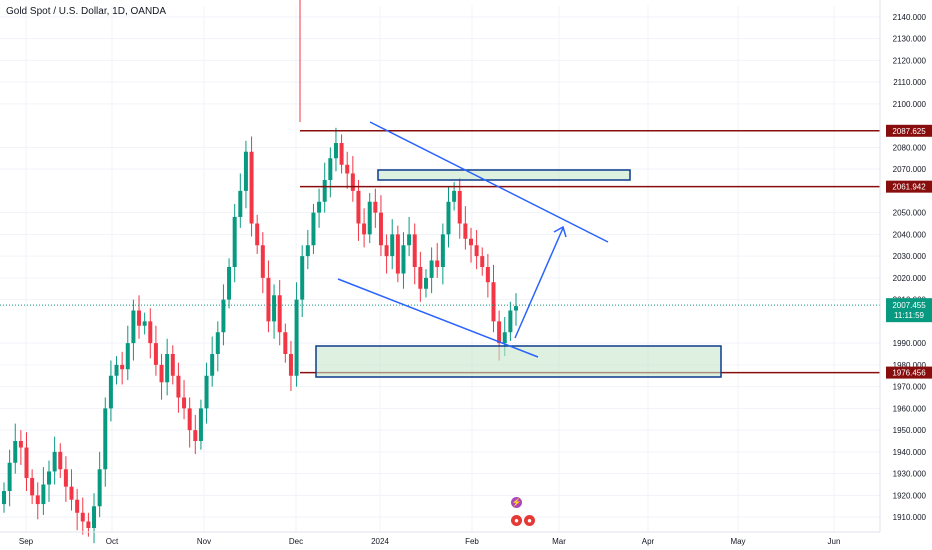 The width and height of the screenshot is (932, 550). What do you see at coordinates (909, 187) in the screenshot?
I see `level-price-label: 2061.942` at bounding box center [909, 187].